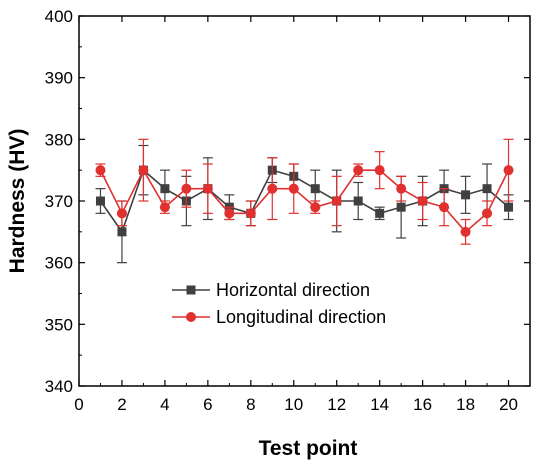  What do you see at coordinates (78, 404) in the screenshot?
I see `x-tick-label: 0` at bounding box center [78, 404].